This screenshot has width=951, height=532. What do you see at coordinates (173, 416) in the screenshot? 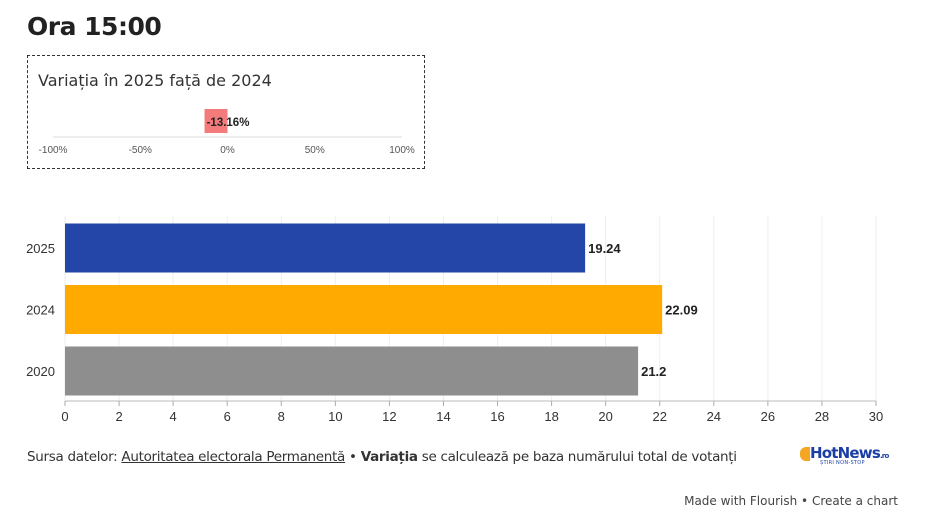
I see `x-tick-label: 4` at bounding box center [173, 416].